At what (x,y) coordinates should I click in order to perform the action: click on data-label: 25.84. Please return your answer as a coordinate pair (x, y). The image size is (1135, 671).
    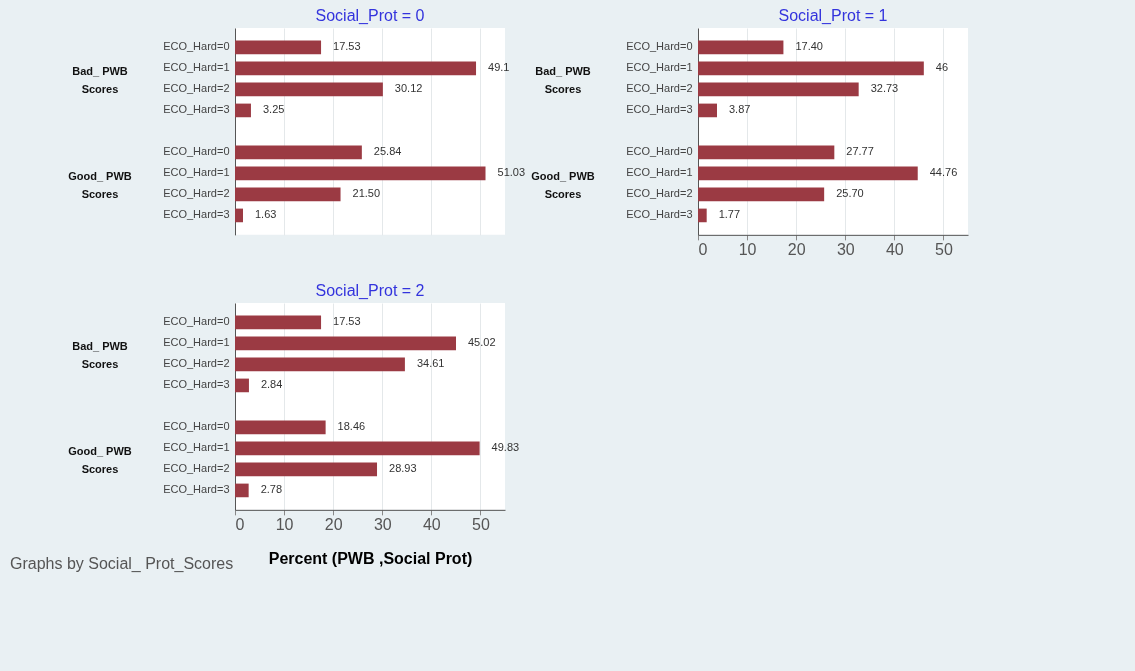
    Looking at the image, I should click on (387, 151).